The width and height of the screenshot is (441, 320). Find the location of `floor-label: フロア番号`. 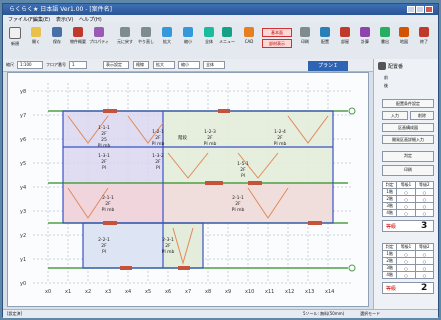

floor-label: フロア番号 is located at coordinates (56, 64).